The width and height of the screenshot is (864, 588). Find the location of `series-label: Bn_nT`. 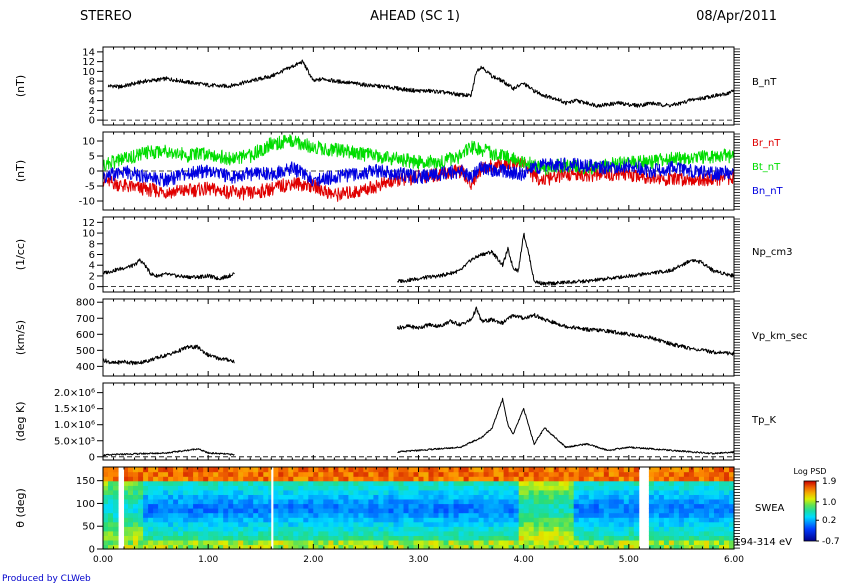

series-label: Bn_nT is located at coordinates (768, 191).